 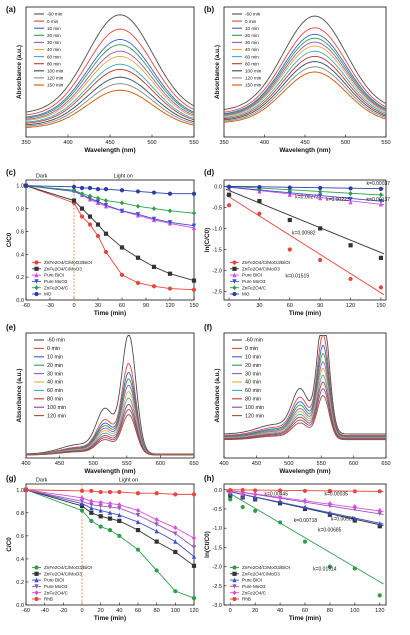 What do you see at coordinates (9, 239) in the screenshot?
I see `y-axis-label: C/C0` at bounding box center [9, 239].